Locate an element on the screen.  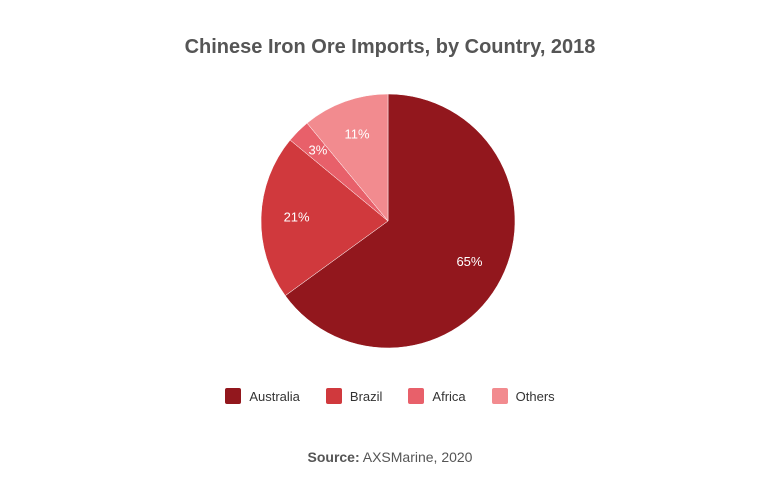
slice-label-brazil: 21% is located at coordinates (297, 217).